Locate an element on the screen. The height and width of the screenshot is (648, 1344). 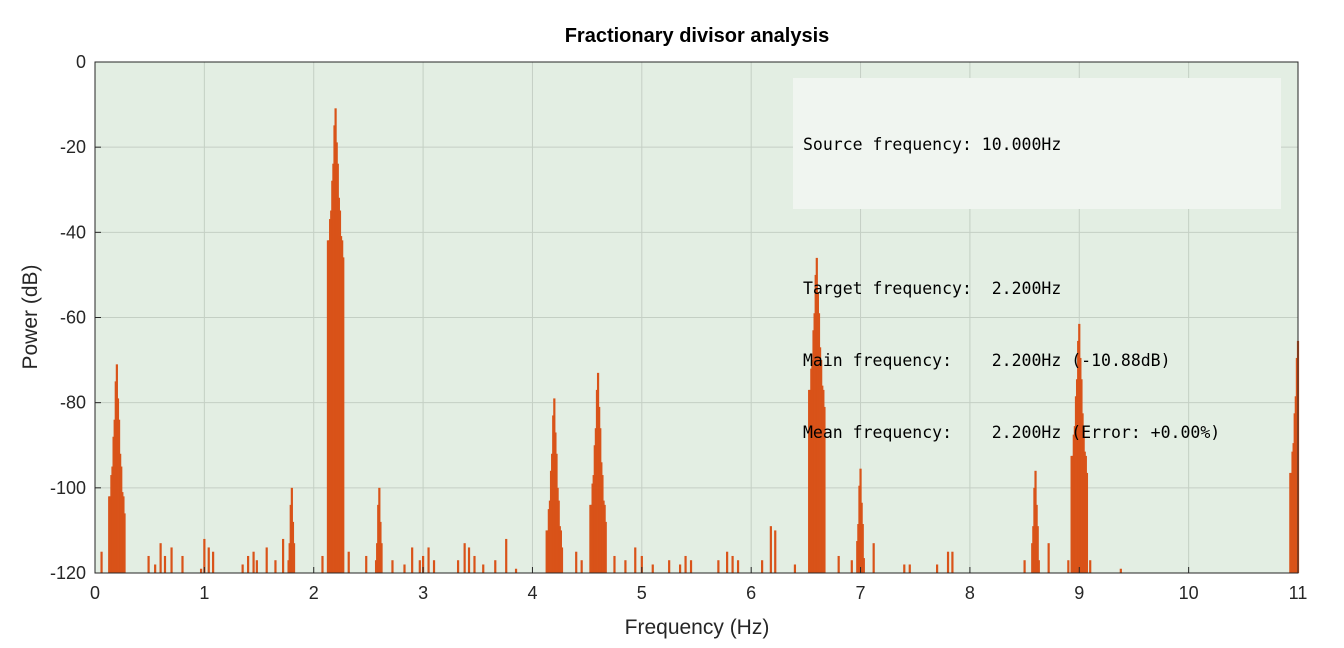
info-mean-frequency: Mean frequency: 2.200Hz (Error: +0.00%) is located at coordinates (1012, 432).